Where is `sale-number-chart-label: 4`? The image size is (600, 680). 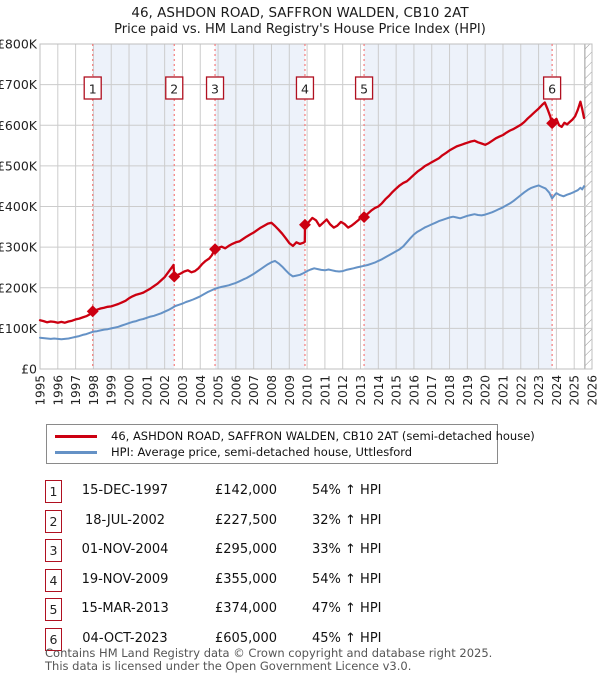 sale-number-chart-label: 4 is located at coordinates (305, 89).